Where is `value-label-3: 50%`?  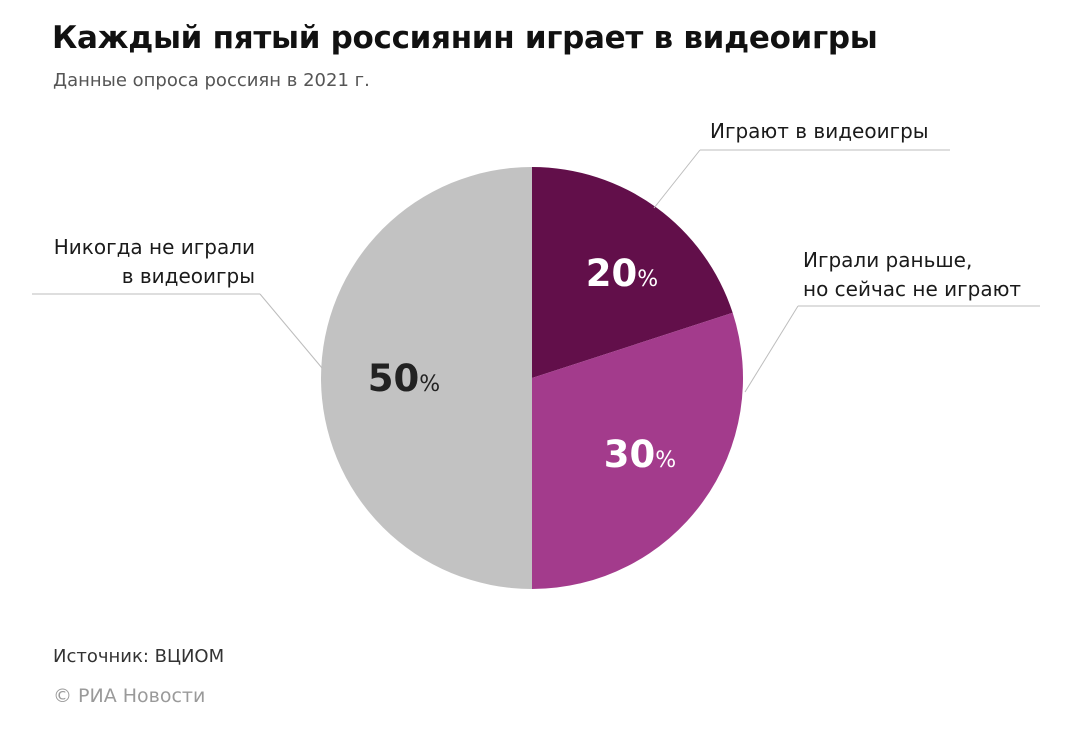 value-label-3: 50% is located at coordinates (404, 378).